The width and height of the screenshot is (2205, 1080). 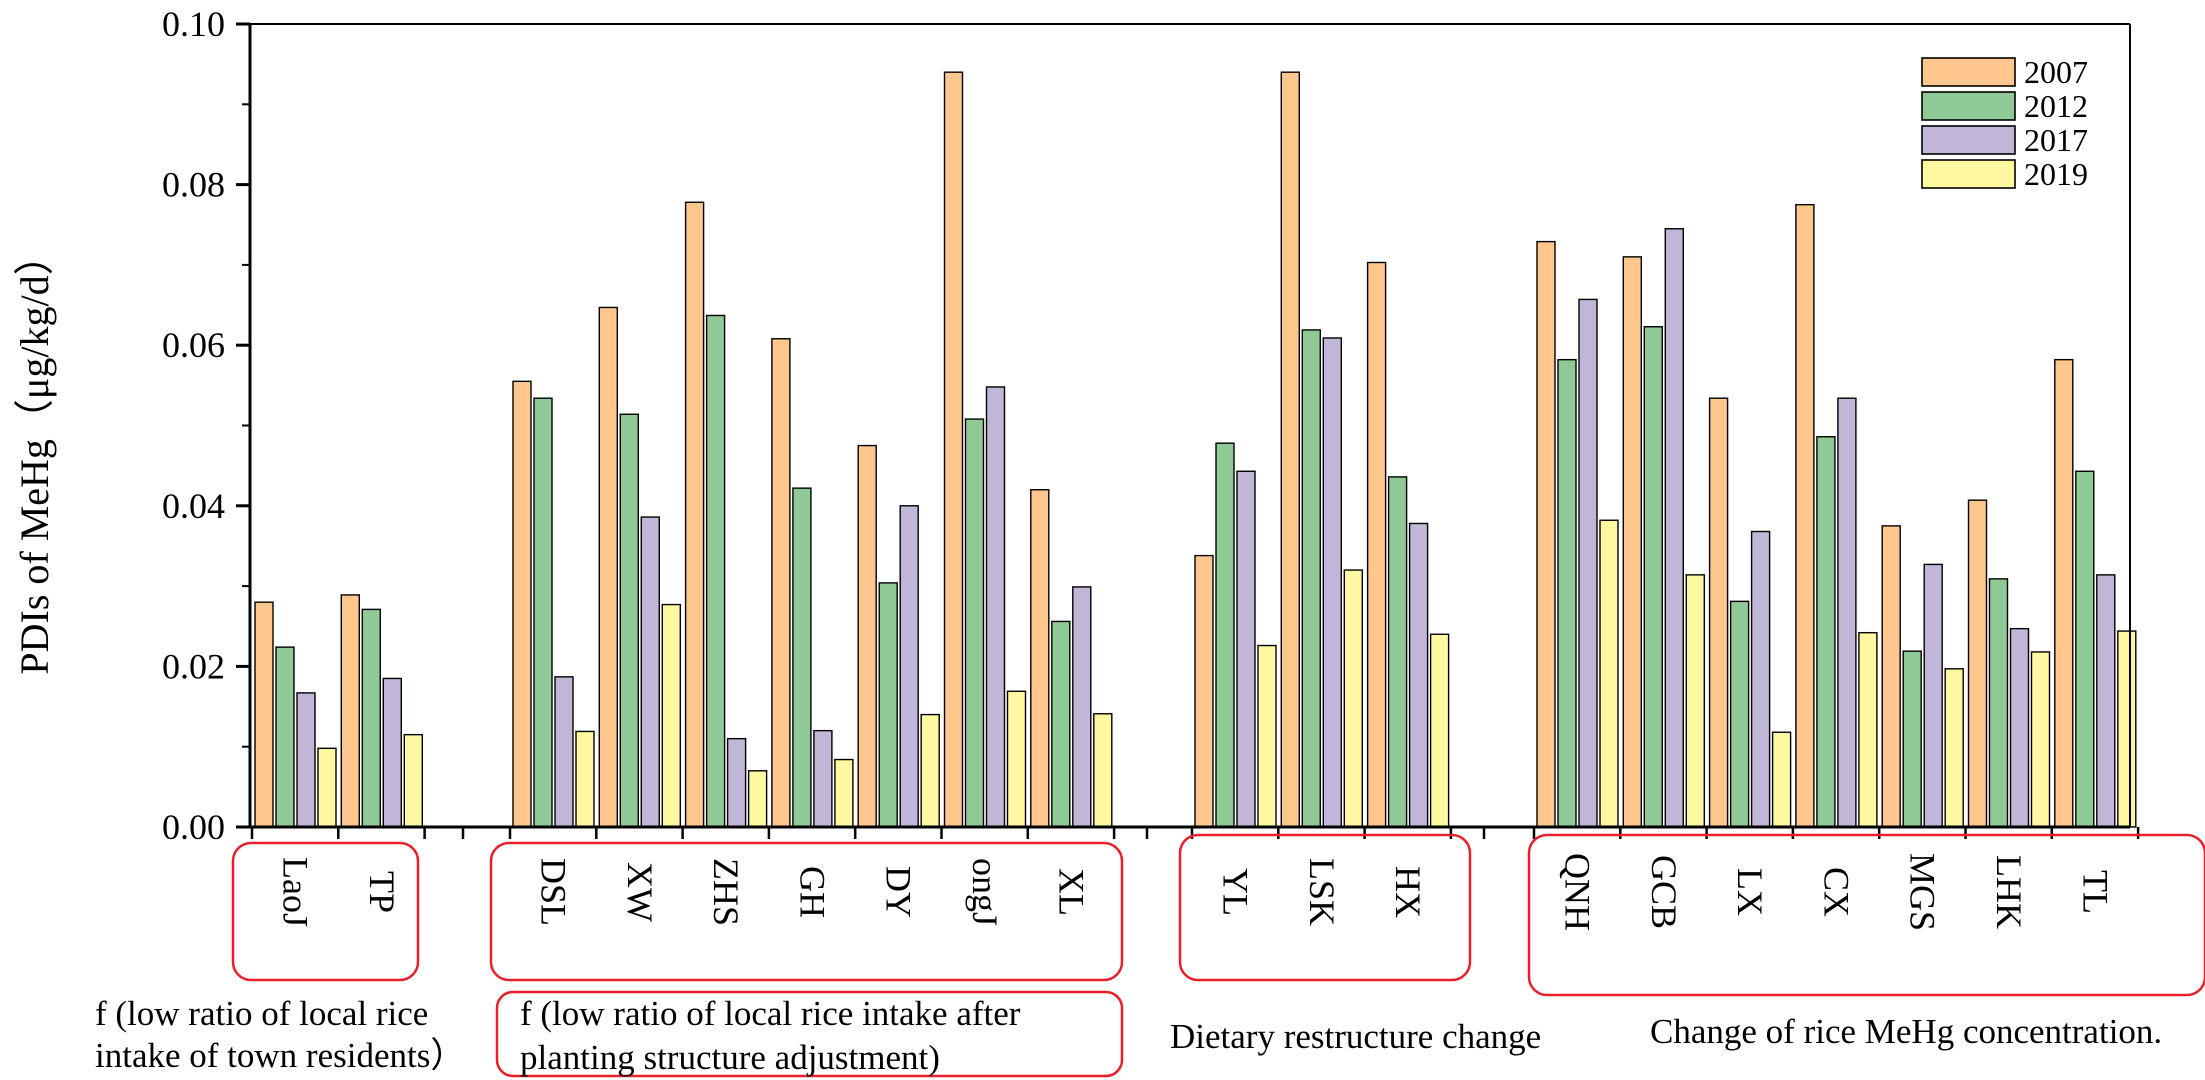 I want to click on site-label-GCB: GCB, so click(x=1664, y=892).